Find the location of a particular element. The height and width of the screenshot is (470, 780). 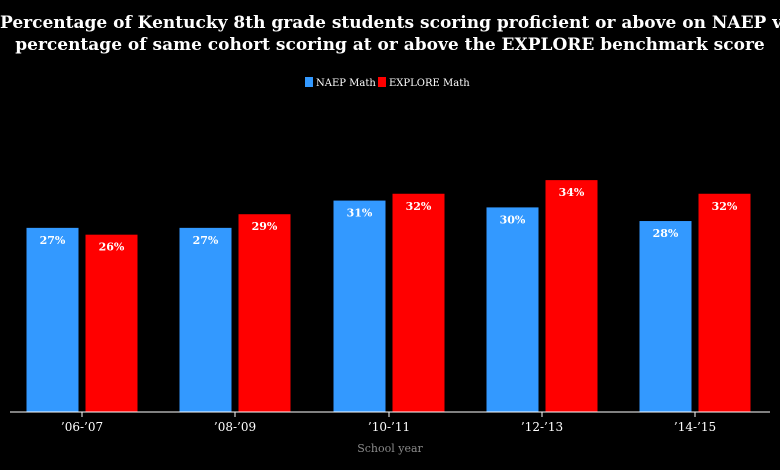

x-axis-label: School year is located at coordinates (390, 448).